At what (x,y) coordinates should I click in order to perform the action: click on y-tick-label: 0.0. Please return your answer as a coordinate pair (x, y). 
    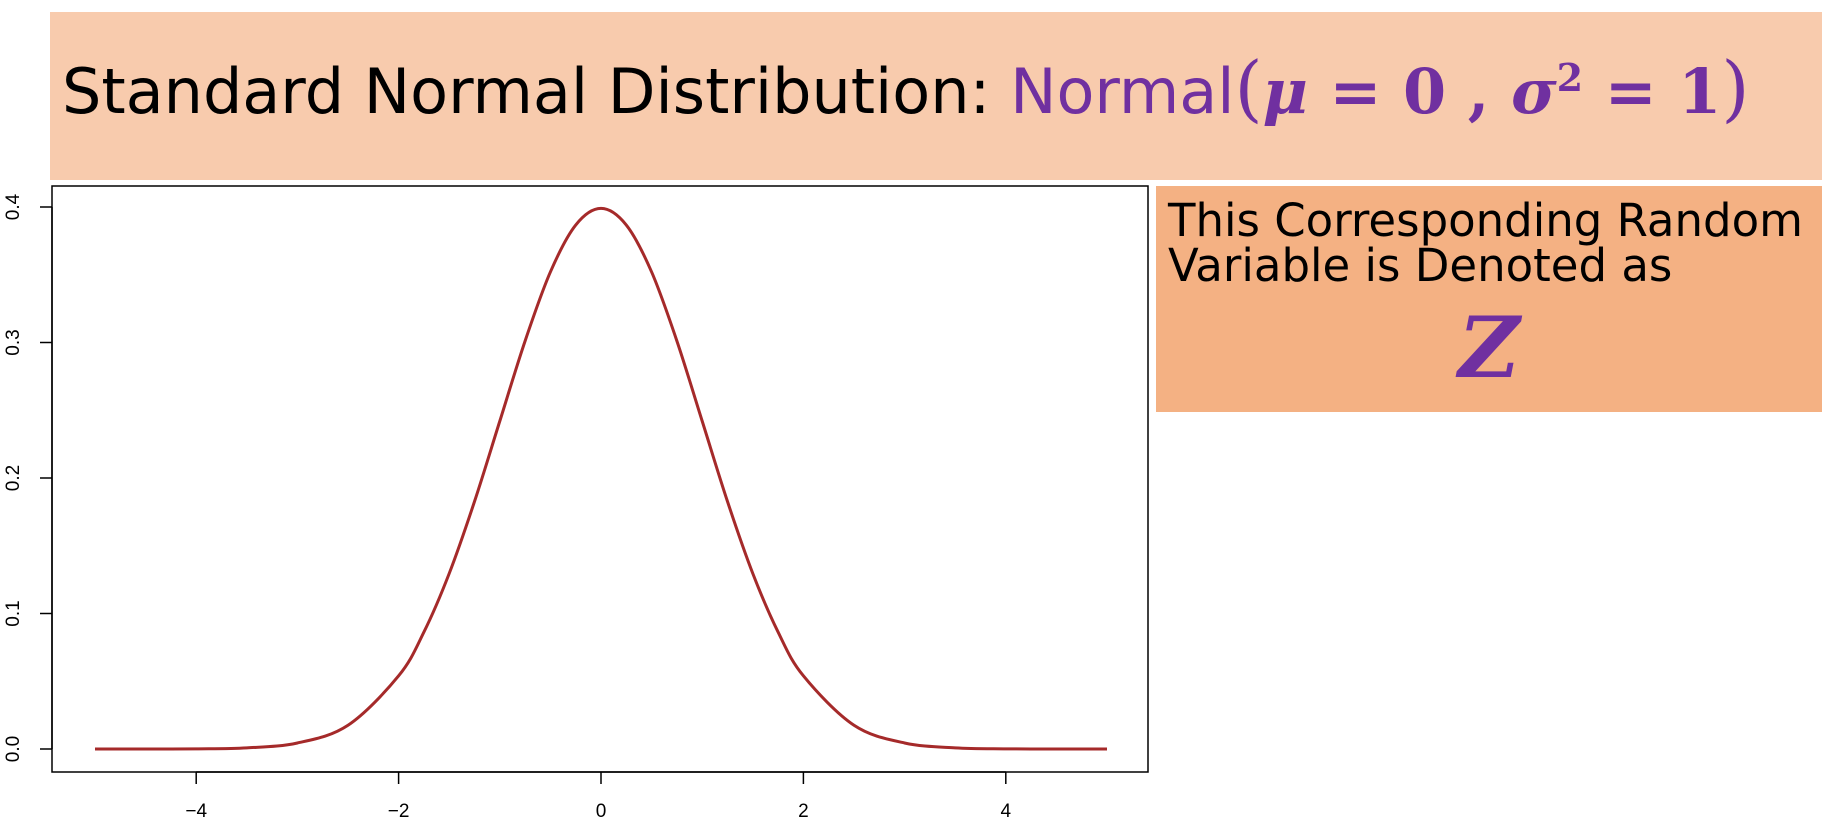
    Looking at the image, I should click on (13, 749).